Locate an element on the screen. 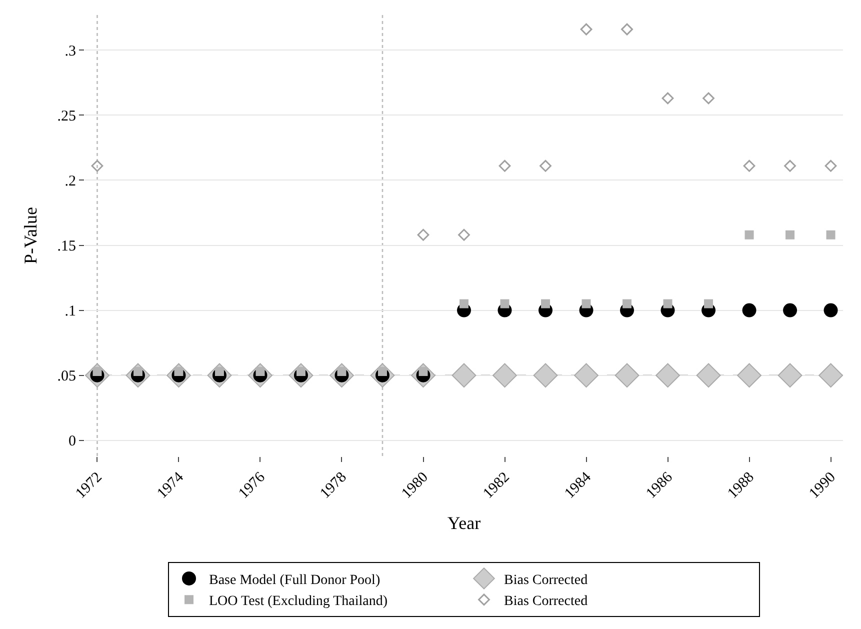 The image size is (861, 629). x-tick-label: 1982 is located at coordinates (496, 485).